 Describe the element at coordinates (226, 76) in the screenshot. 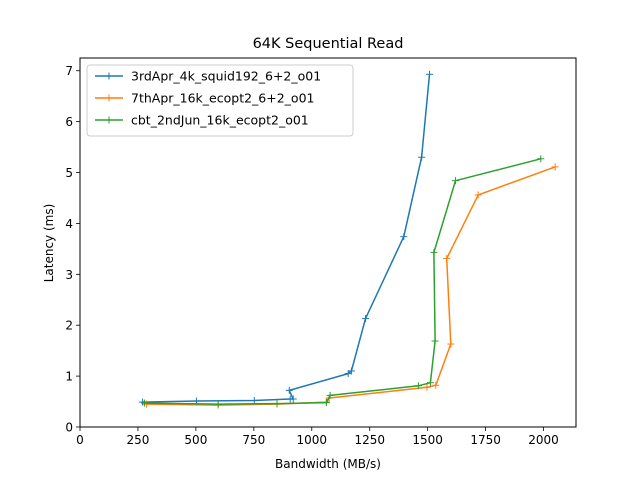

I see `legend-label: 3rdApr_4k_squid192_6+2_o01` at that location.